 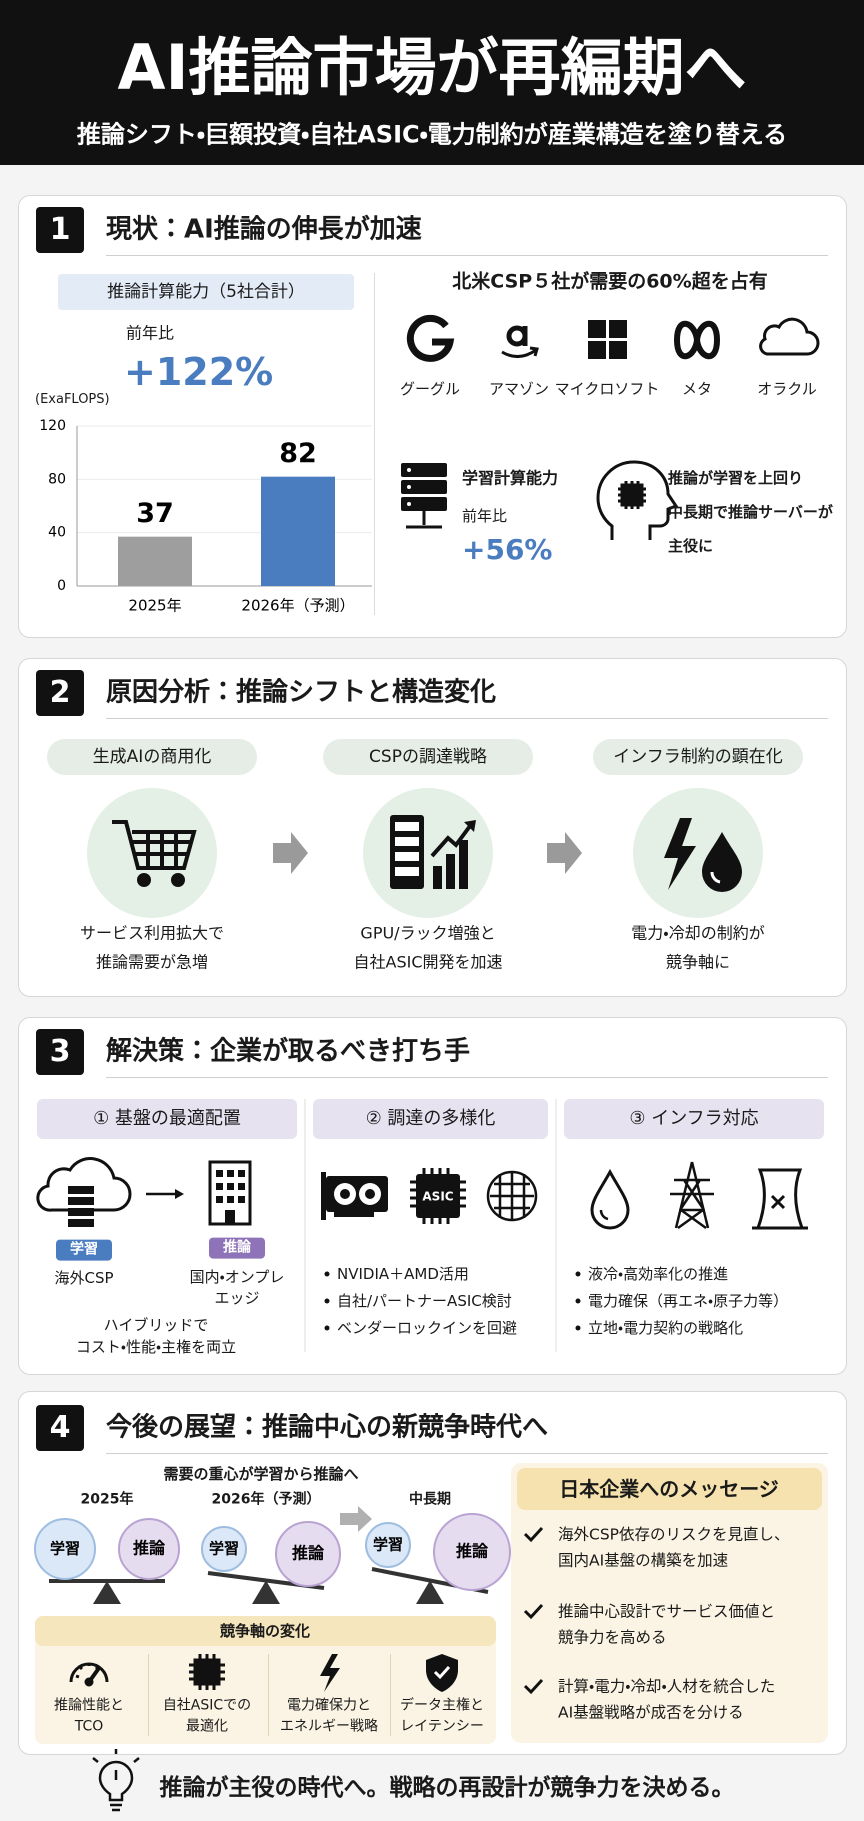 What do you see at coordinates (698, 933) in the screenshot?
I see `cause-text: 電力・冷却の制約が` at bounding box center [698, 933].